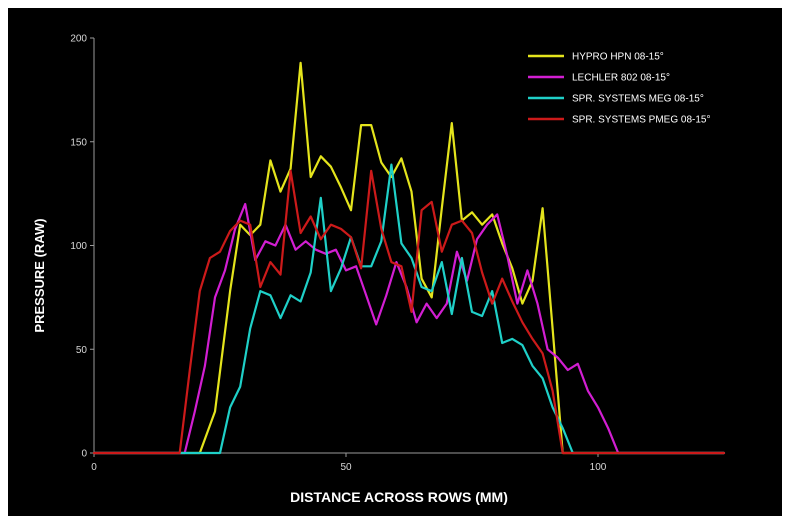 The height and width of the screenshot is (518, 787). What do you see at coordinates (618, 57) in the screenshot?
I see `legend-label-1: HYPRO HPN 08-15°` at bounding box center [618, 57].